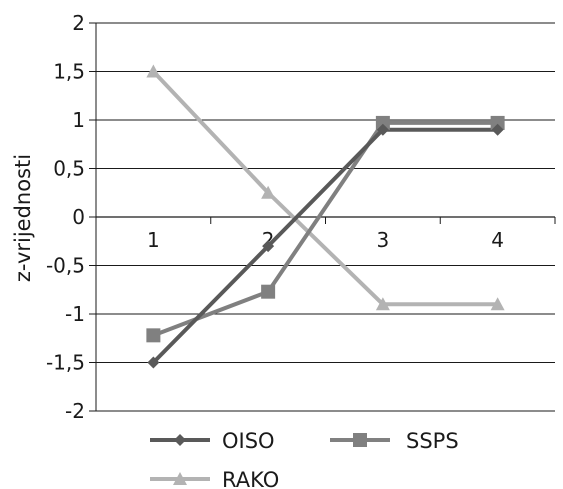 This screenshot has width=563, height=489. Describe the element at coordinates (180, 440) in the screenshot. I see `legend-marker-oiso` at that location.